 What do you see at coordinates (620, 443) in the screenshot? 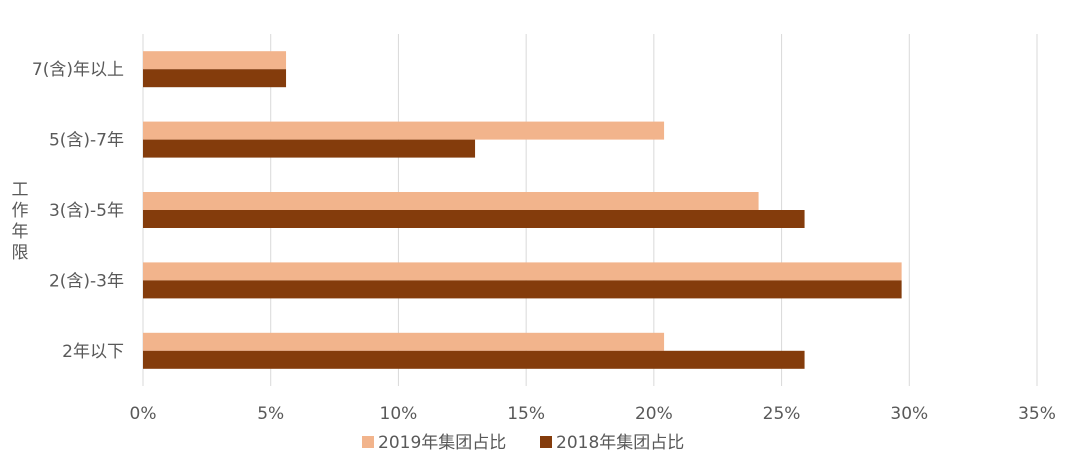
I see `legend-label: 2018年集团占比` at bounding box center [620, 443].